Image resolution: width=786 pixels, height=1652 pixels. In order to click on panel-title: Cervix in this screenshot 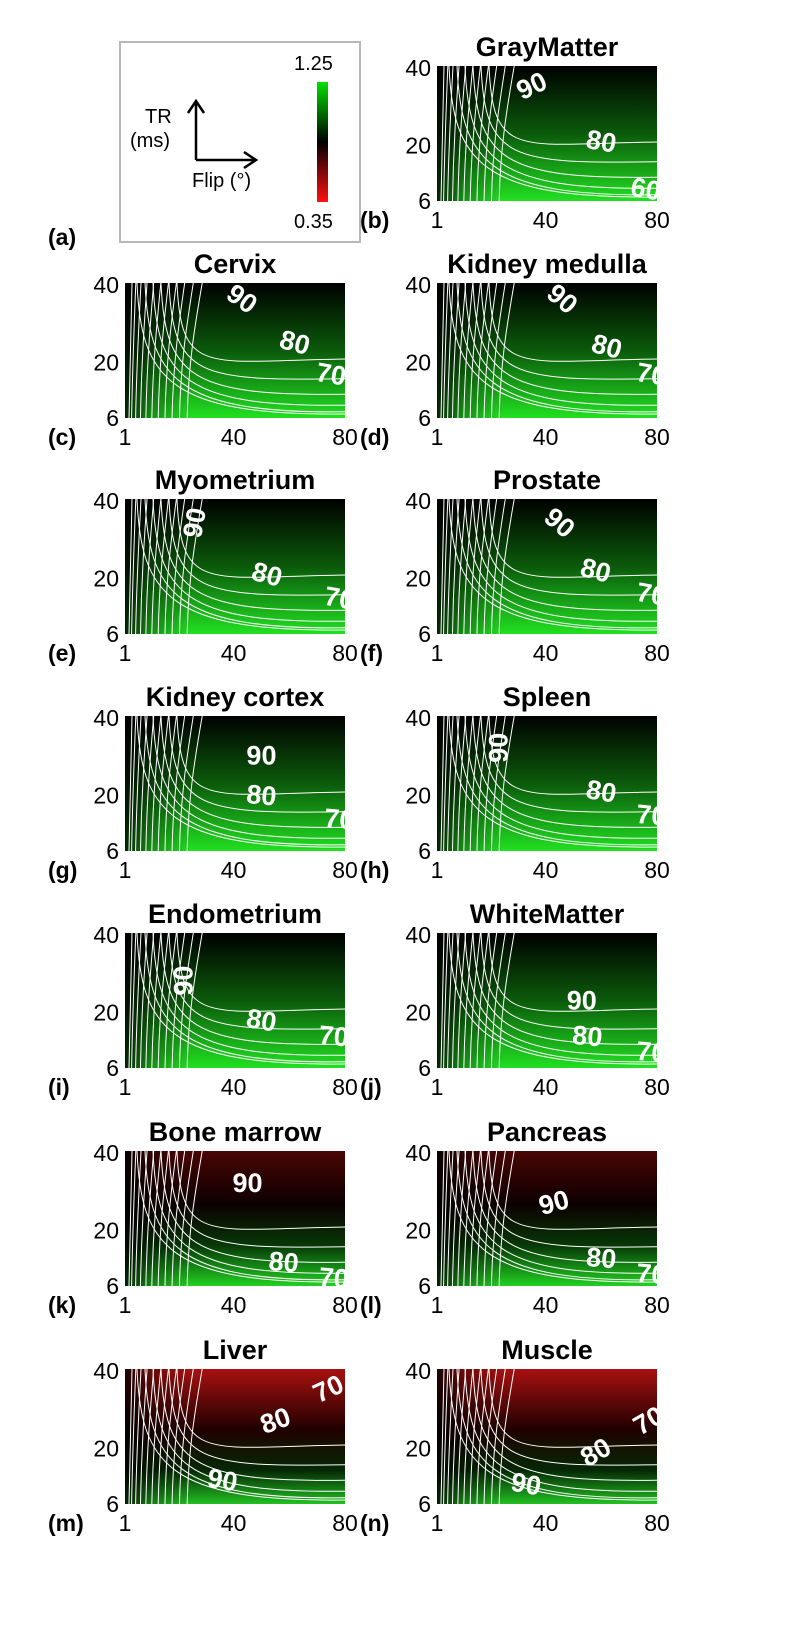, I will do `click(235, 264)`.